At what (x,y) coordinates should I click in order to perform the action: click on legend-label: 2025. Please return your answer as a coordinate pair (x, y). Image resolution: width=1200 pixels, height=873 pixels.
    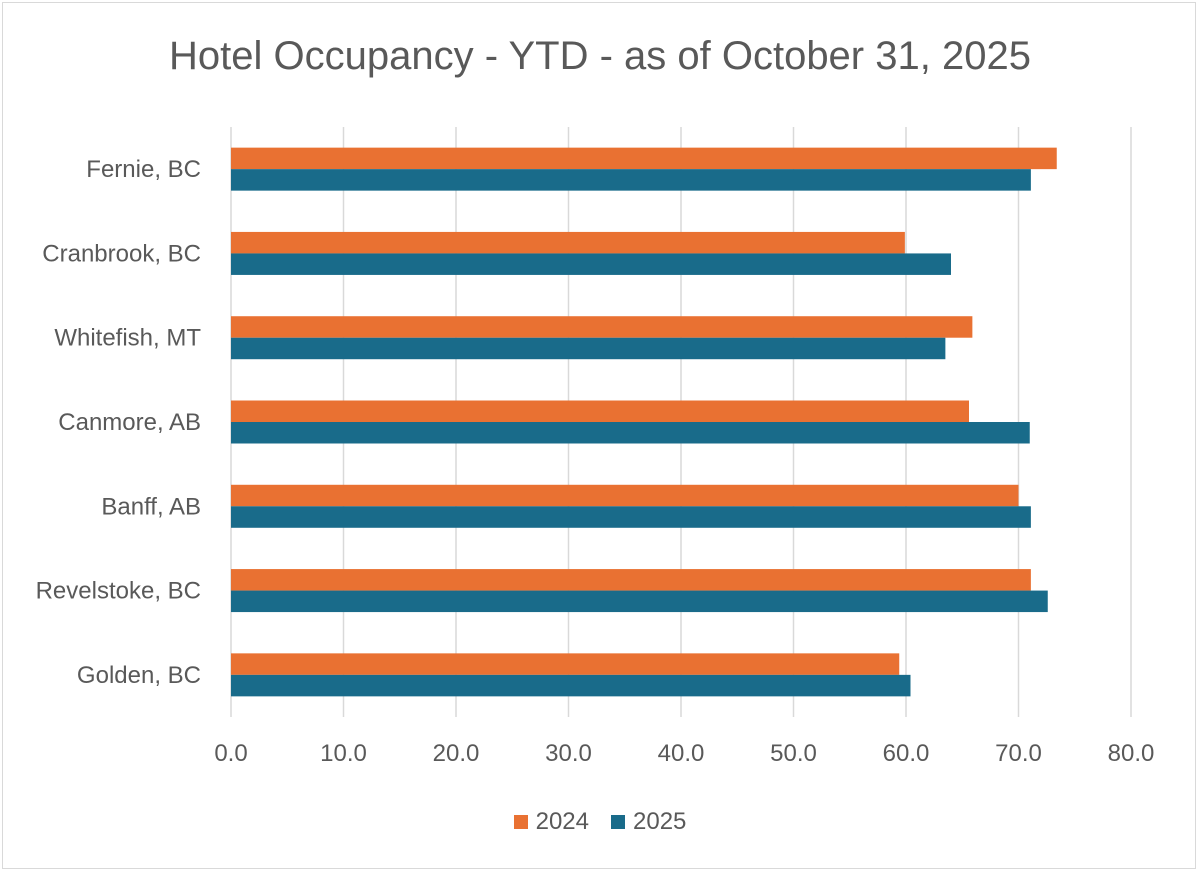
    Looking at the image, I should click on (660, 821).